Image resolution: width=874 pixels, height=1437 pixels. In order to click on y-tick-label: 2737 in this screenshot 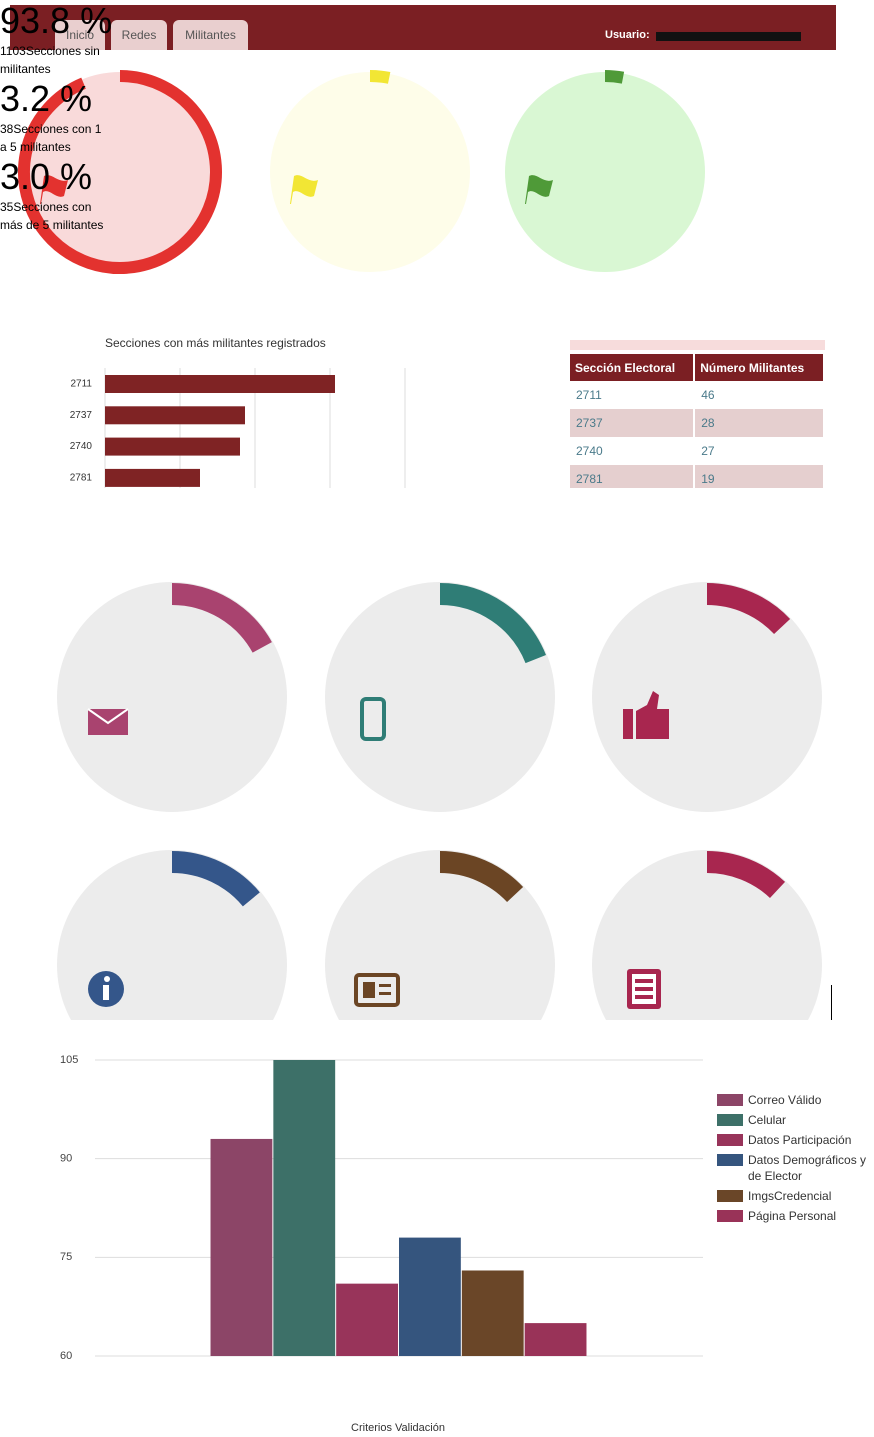, I will do `click(81, 415)`.